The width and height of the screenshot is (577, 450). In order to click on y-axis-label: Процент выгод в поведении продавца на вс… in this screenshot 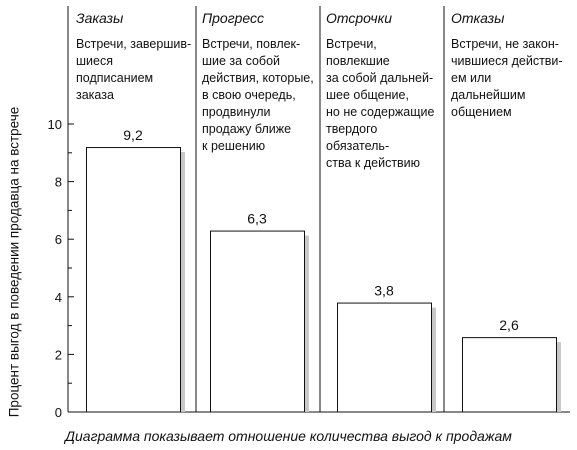, I will do `click(14, 262)`.